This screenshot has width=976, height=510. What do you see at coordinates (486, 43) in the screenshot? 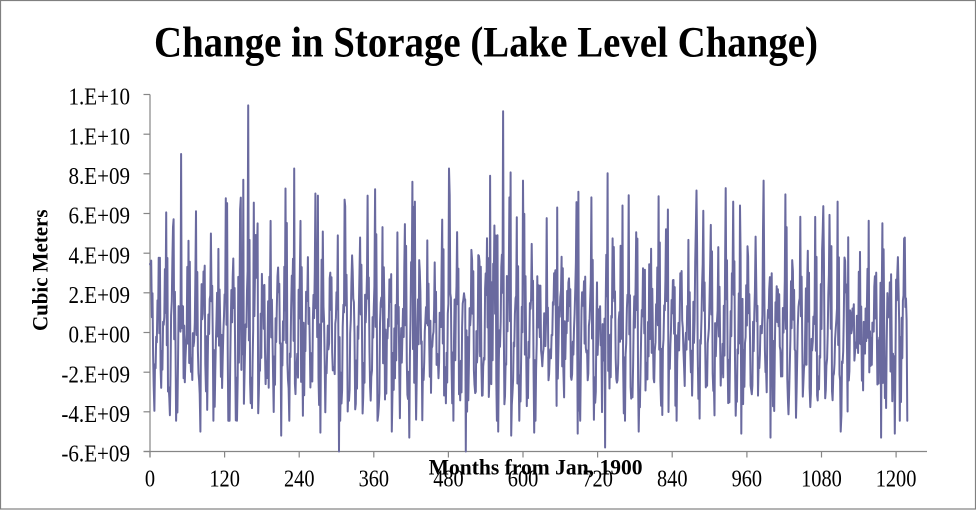
I see `svg-text:Change in Storage (Lake Level: Change in Storage (Lake Level Change)` at bounding box center [486, 43].